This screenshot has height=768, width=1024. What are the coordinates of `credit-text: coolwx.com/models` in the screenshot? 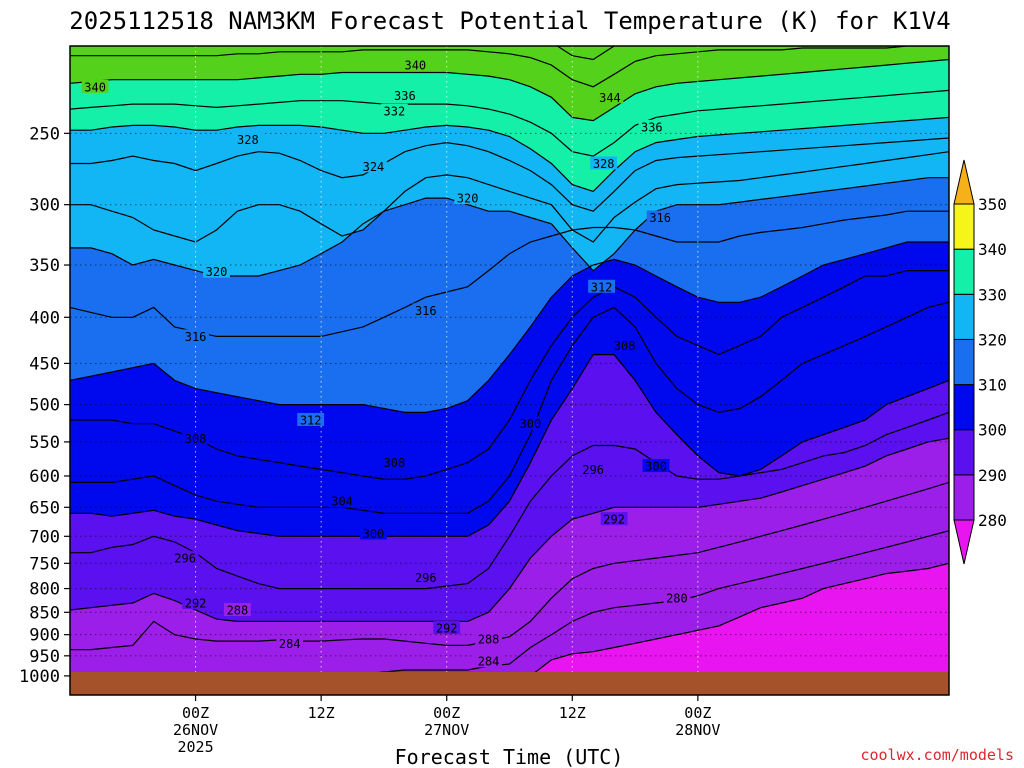 It's located at (937, 755).